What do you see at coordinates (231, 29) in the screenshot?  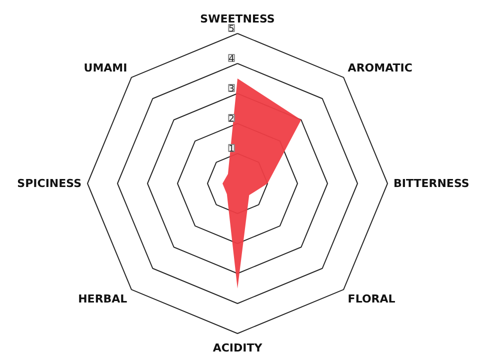 I see `y-tick-label: 5` at bounding box center [231, 29].